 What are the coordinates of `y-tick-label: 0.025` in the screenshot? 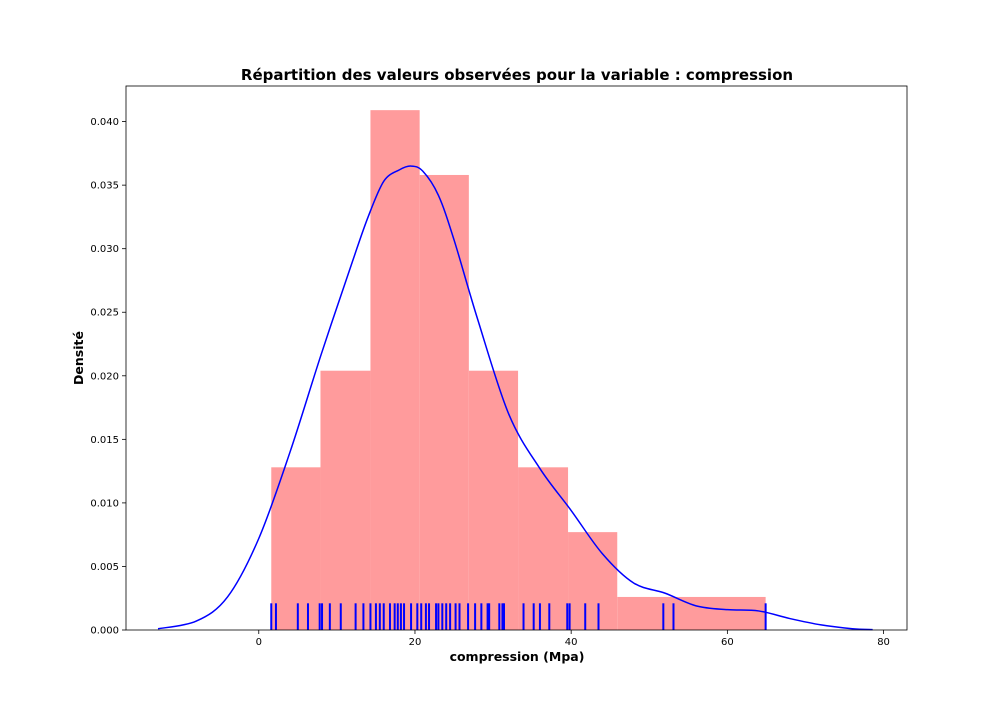 It's located at (104, 313).